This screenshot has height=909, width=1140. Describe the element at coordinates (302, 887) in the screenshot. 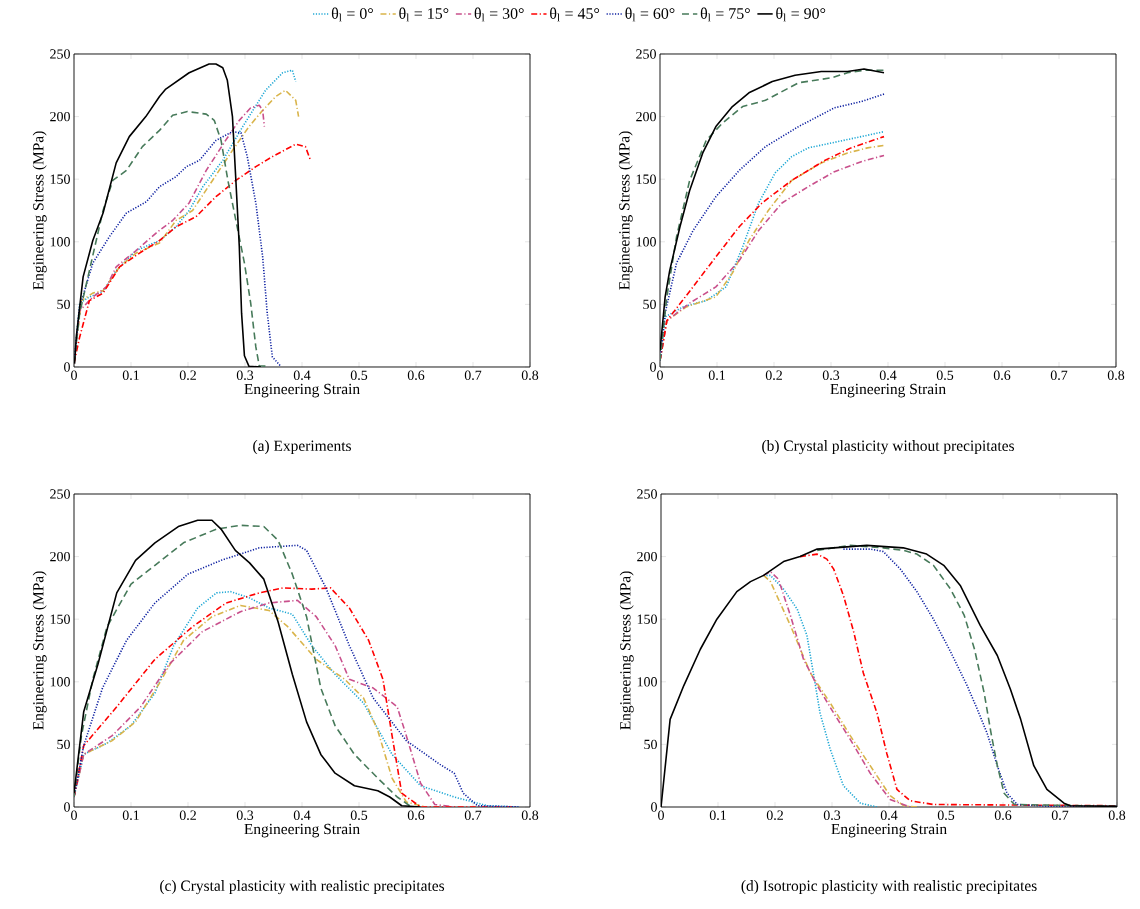

I see `text: (c) Crystal plasticity with realistic precipitates` at that location.